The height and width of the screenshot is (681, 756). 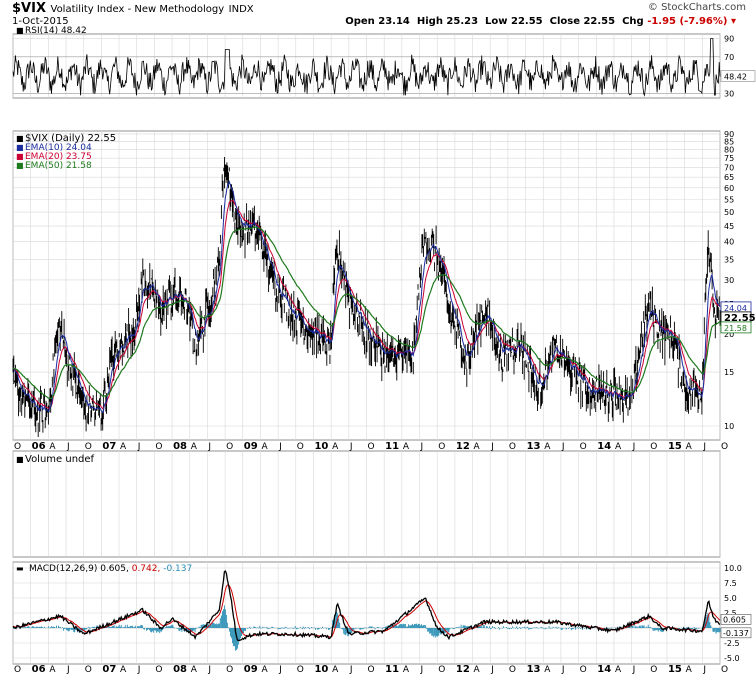 I want to click on price-tick-label: 55, so click(x=729, y=199).